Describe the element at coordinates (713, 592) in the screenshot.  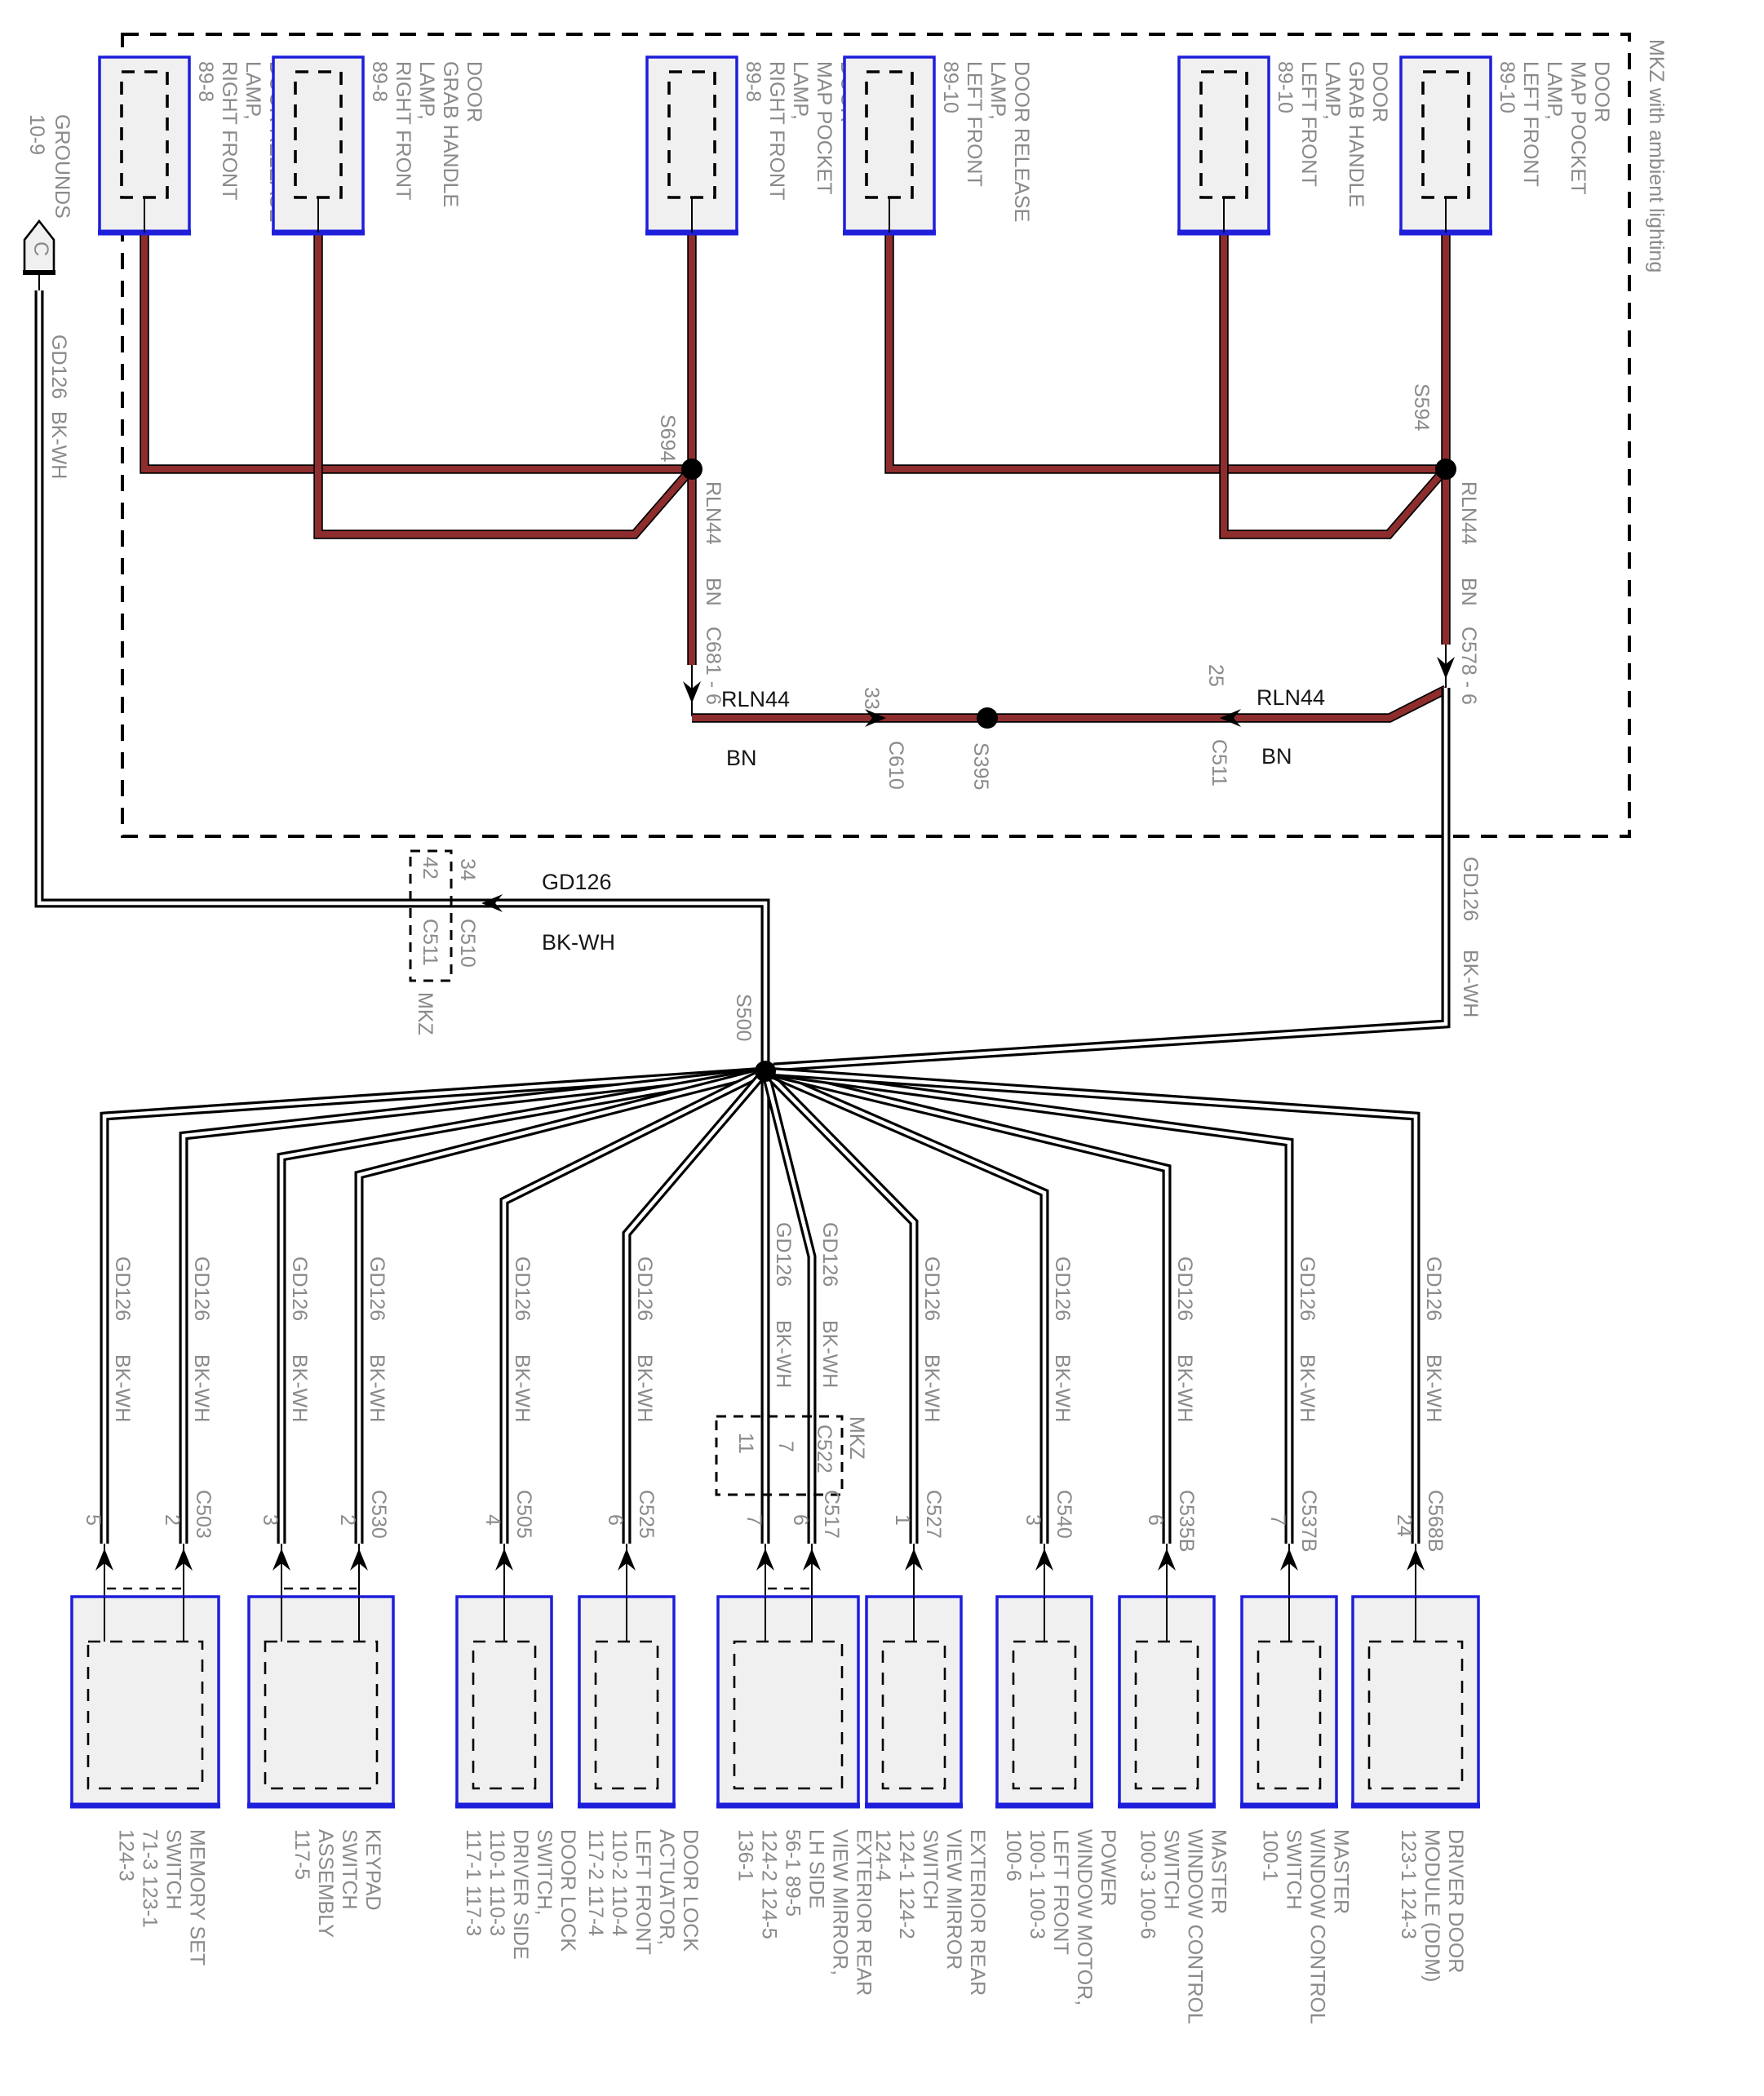
I see `wire-label-bn-left: BN` at that location.